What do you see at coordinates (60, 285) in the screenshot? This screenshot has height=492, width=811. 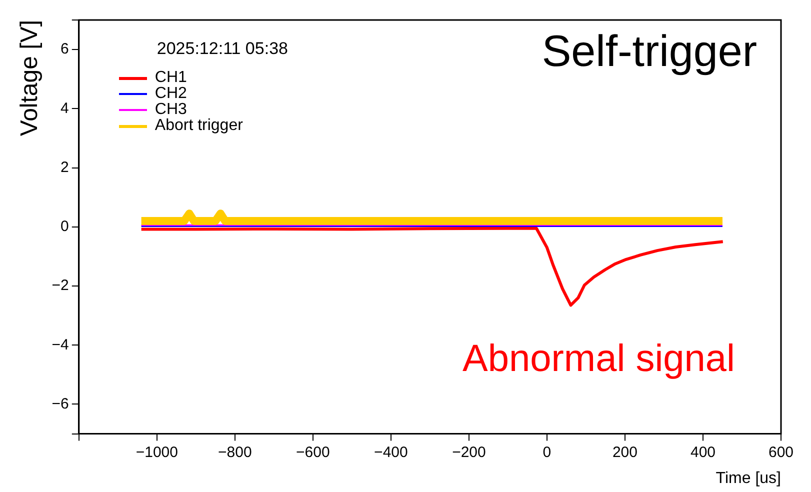 I see `y-tick-label: −2` at bounding box center [60, 285].